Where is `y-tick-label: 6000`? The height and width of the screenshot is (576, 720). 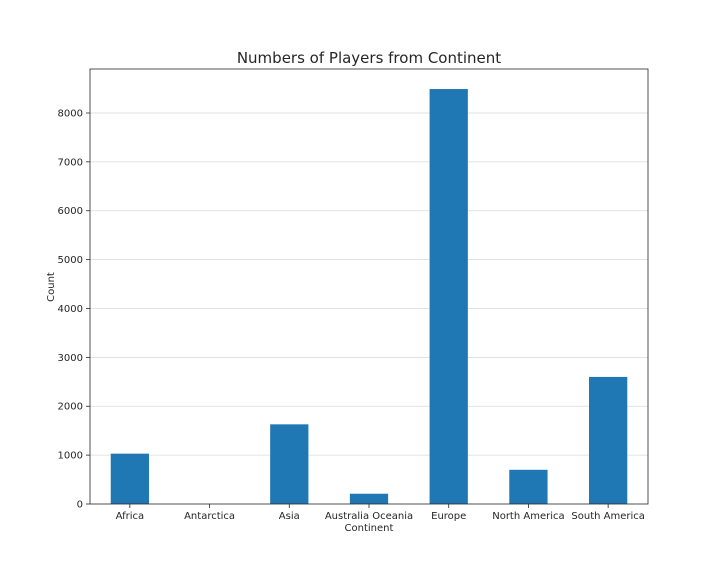 y-tick-label: 6000 is located at coordinates (70, 211).